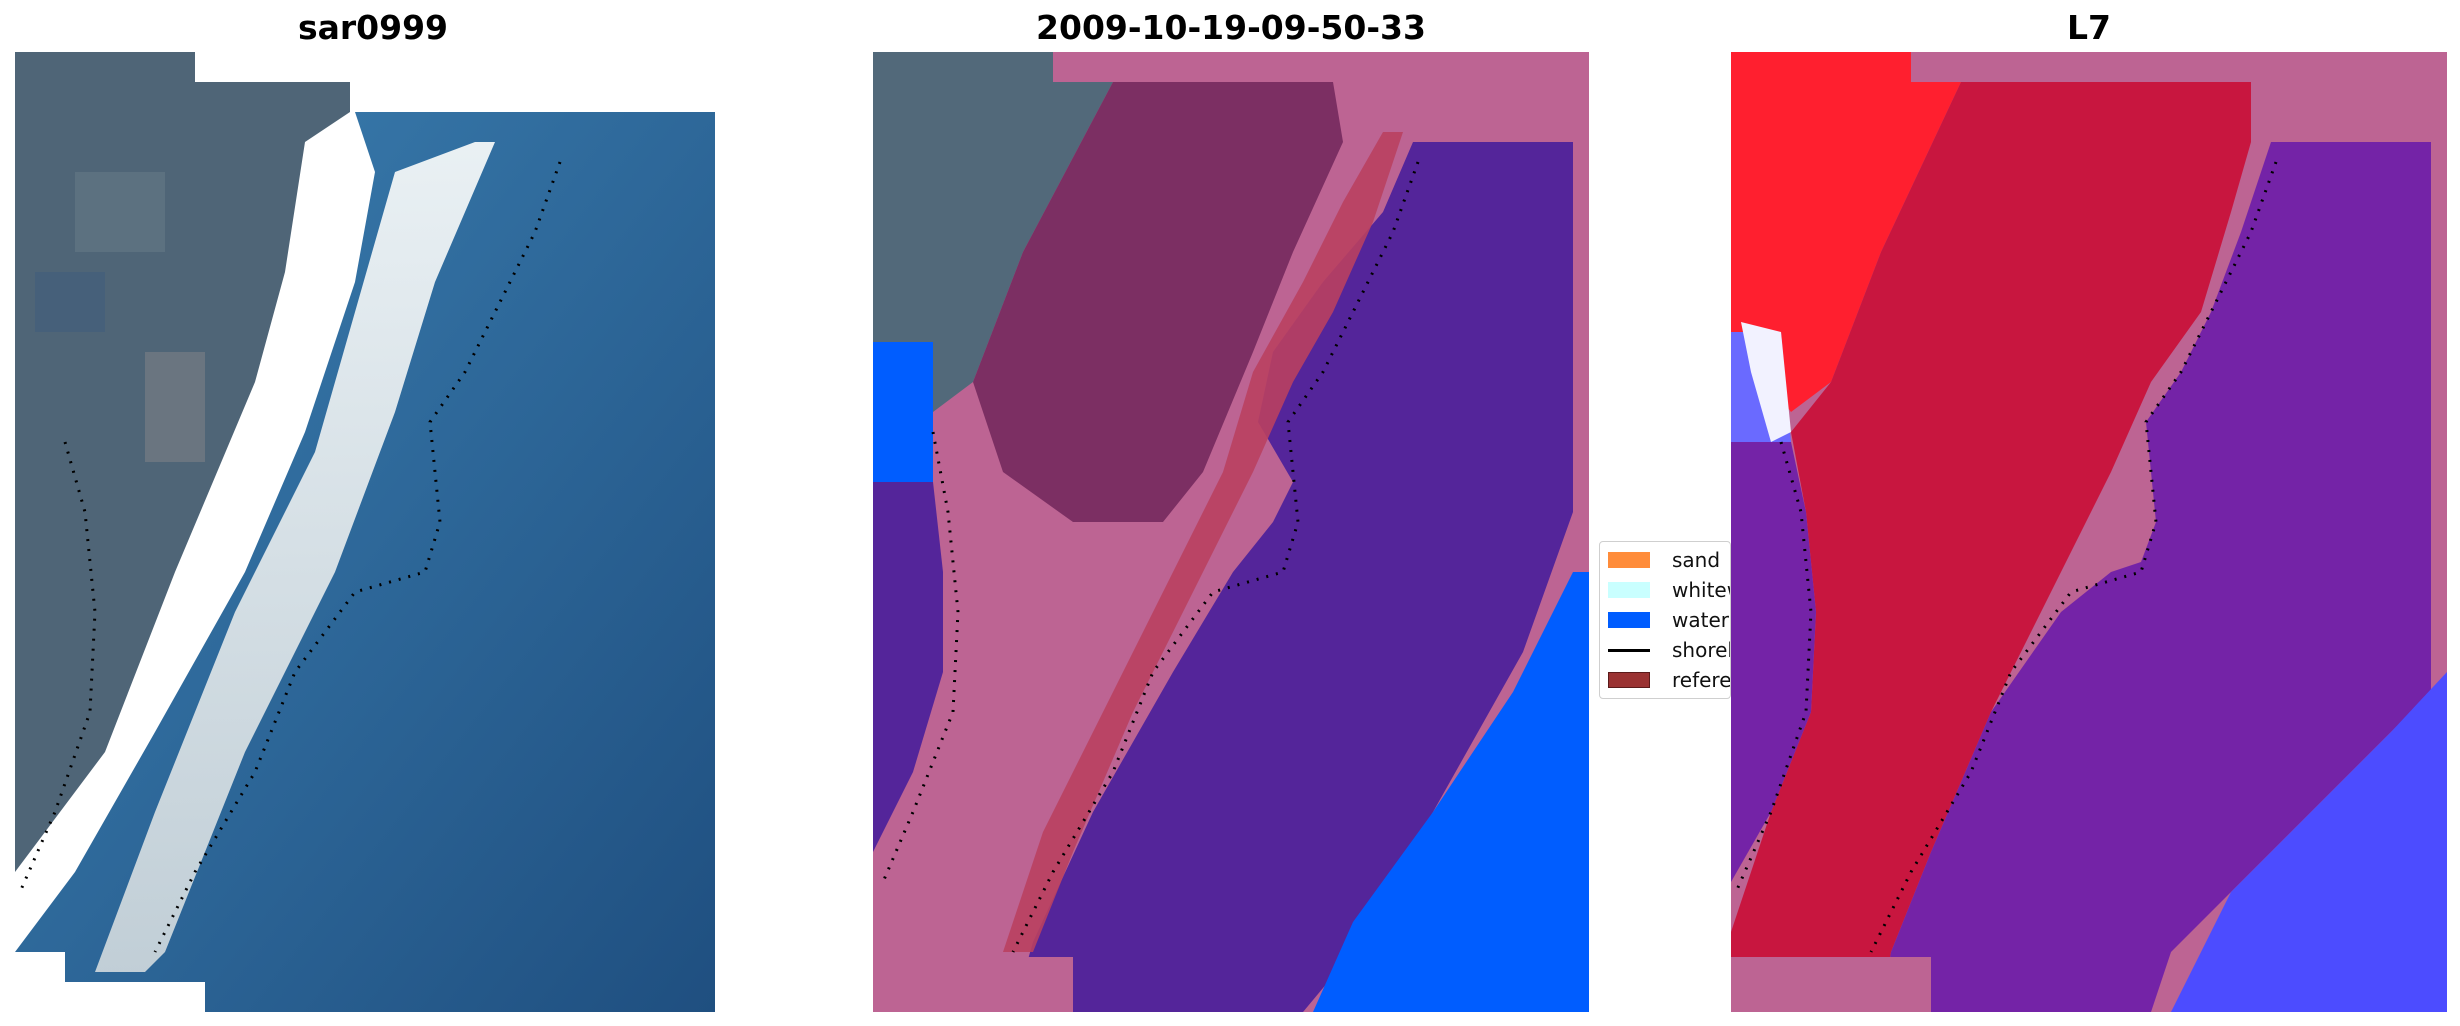 This screenshot has width=2460, height=1026. Describe the element at coordinates (993, 232) in the screenshot. I see `land-visible` at that location.